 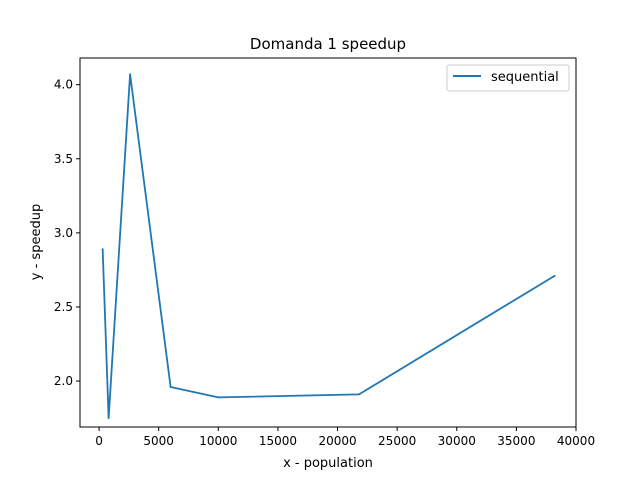 I want to click on legend-label-sequential: sequential, so click(x=525, y=77).